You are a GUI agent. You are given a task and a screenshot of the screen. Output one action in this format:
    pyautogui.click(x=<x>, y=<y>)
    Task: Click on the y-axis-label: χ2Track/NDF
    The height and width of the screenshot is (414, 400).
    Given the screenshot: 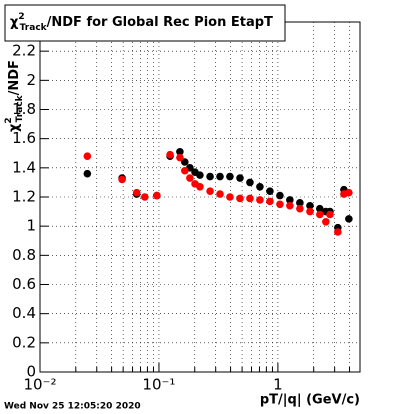 What is the action you would take?
    pyautogui.click(x=14, y=96)
    